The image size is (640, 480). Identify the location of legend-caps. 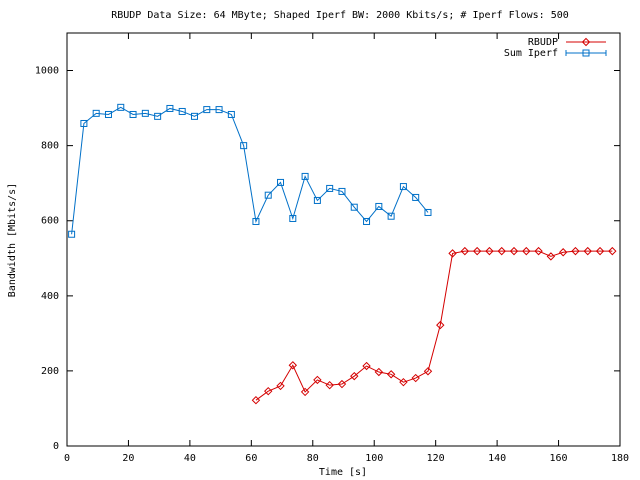
(586, 53).